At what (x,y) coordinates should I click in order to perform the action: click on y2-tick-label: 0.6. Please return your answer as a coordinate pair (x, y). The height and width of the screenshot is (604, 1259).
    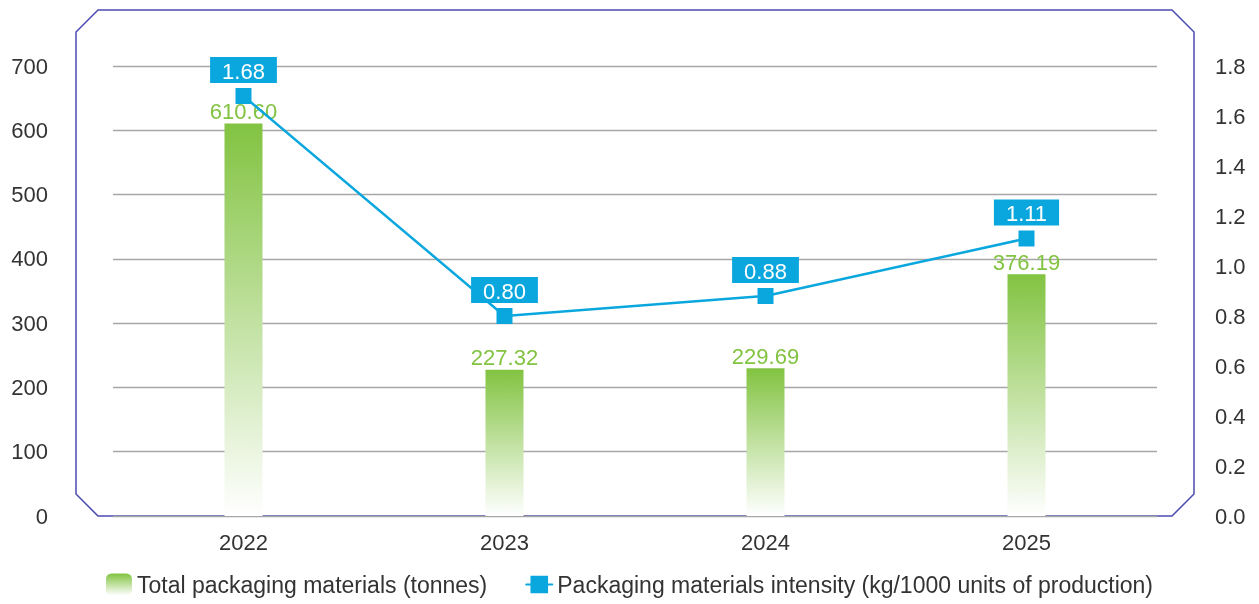
    Looking at the image, I should click on (1230, 366).